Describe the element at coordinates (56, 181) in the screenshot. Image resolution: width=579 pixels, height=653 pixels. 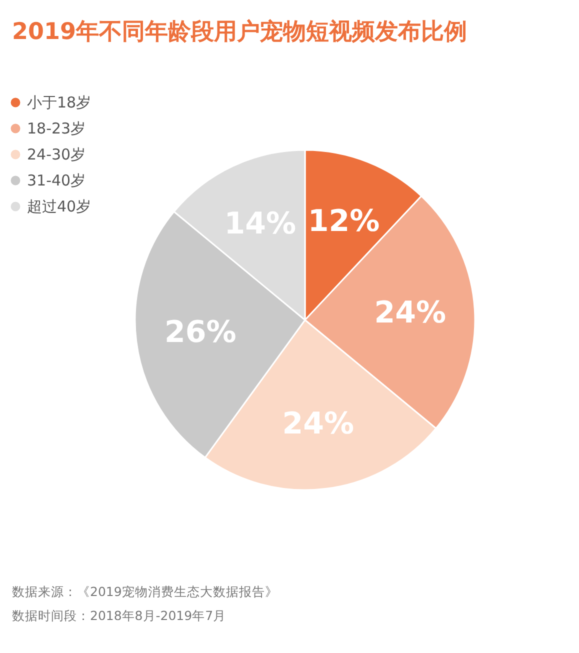
I see `legend-label: 31-40岁` at that location.